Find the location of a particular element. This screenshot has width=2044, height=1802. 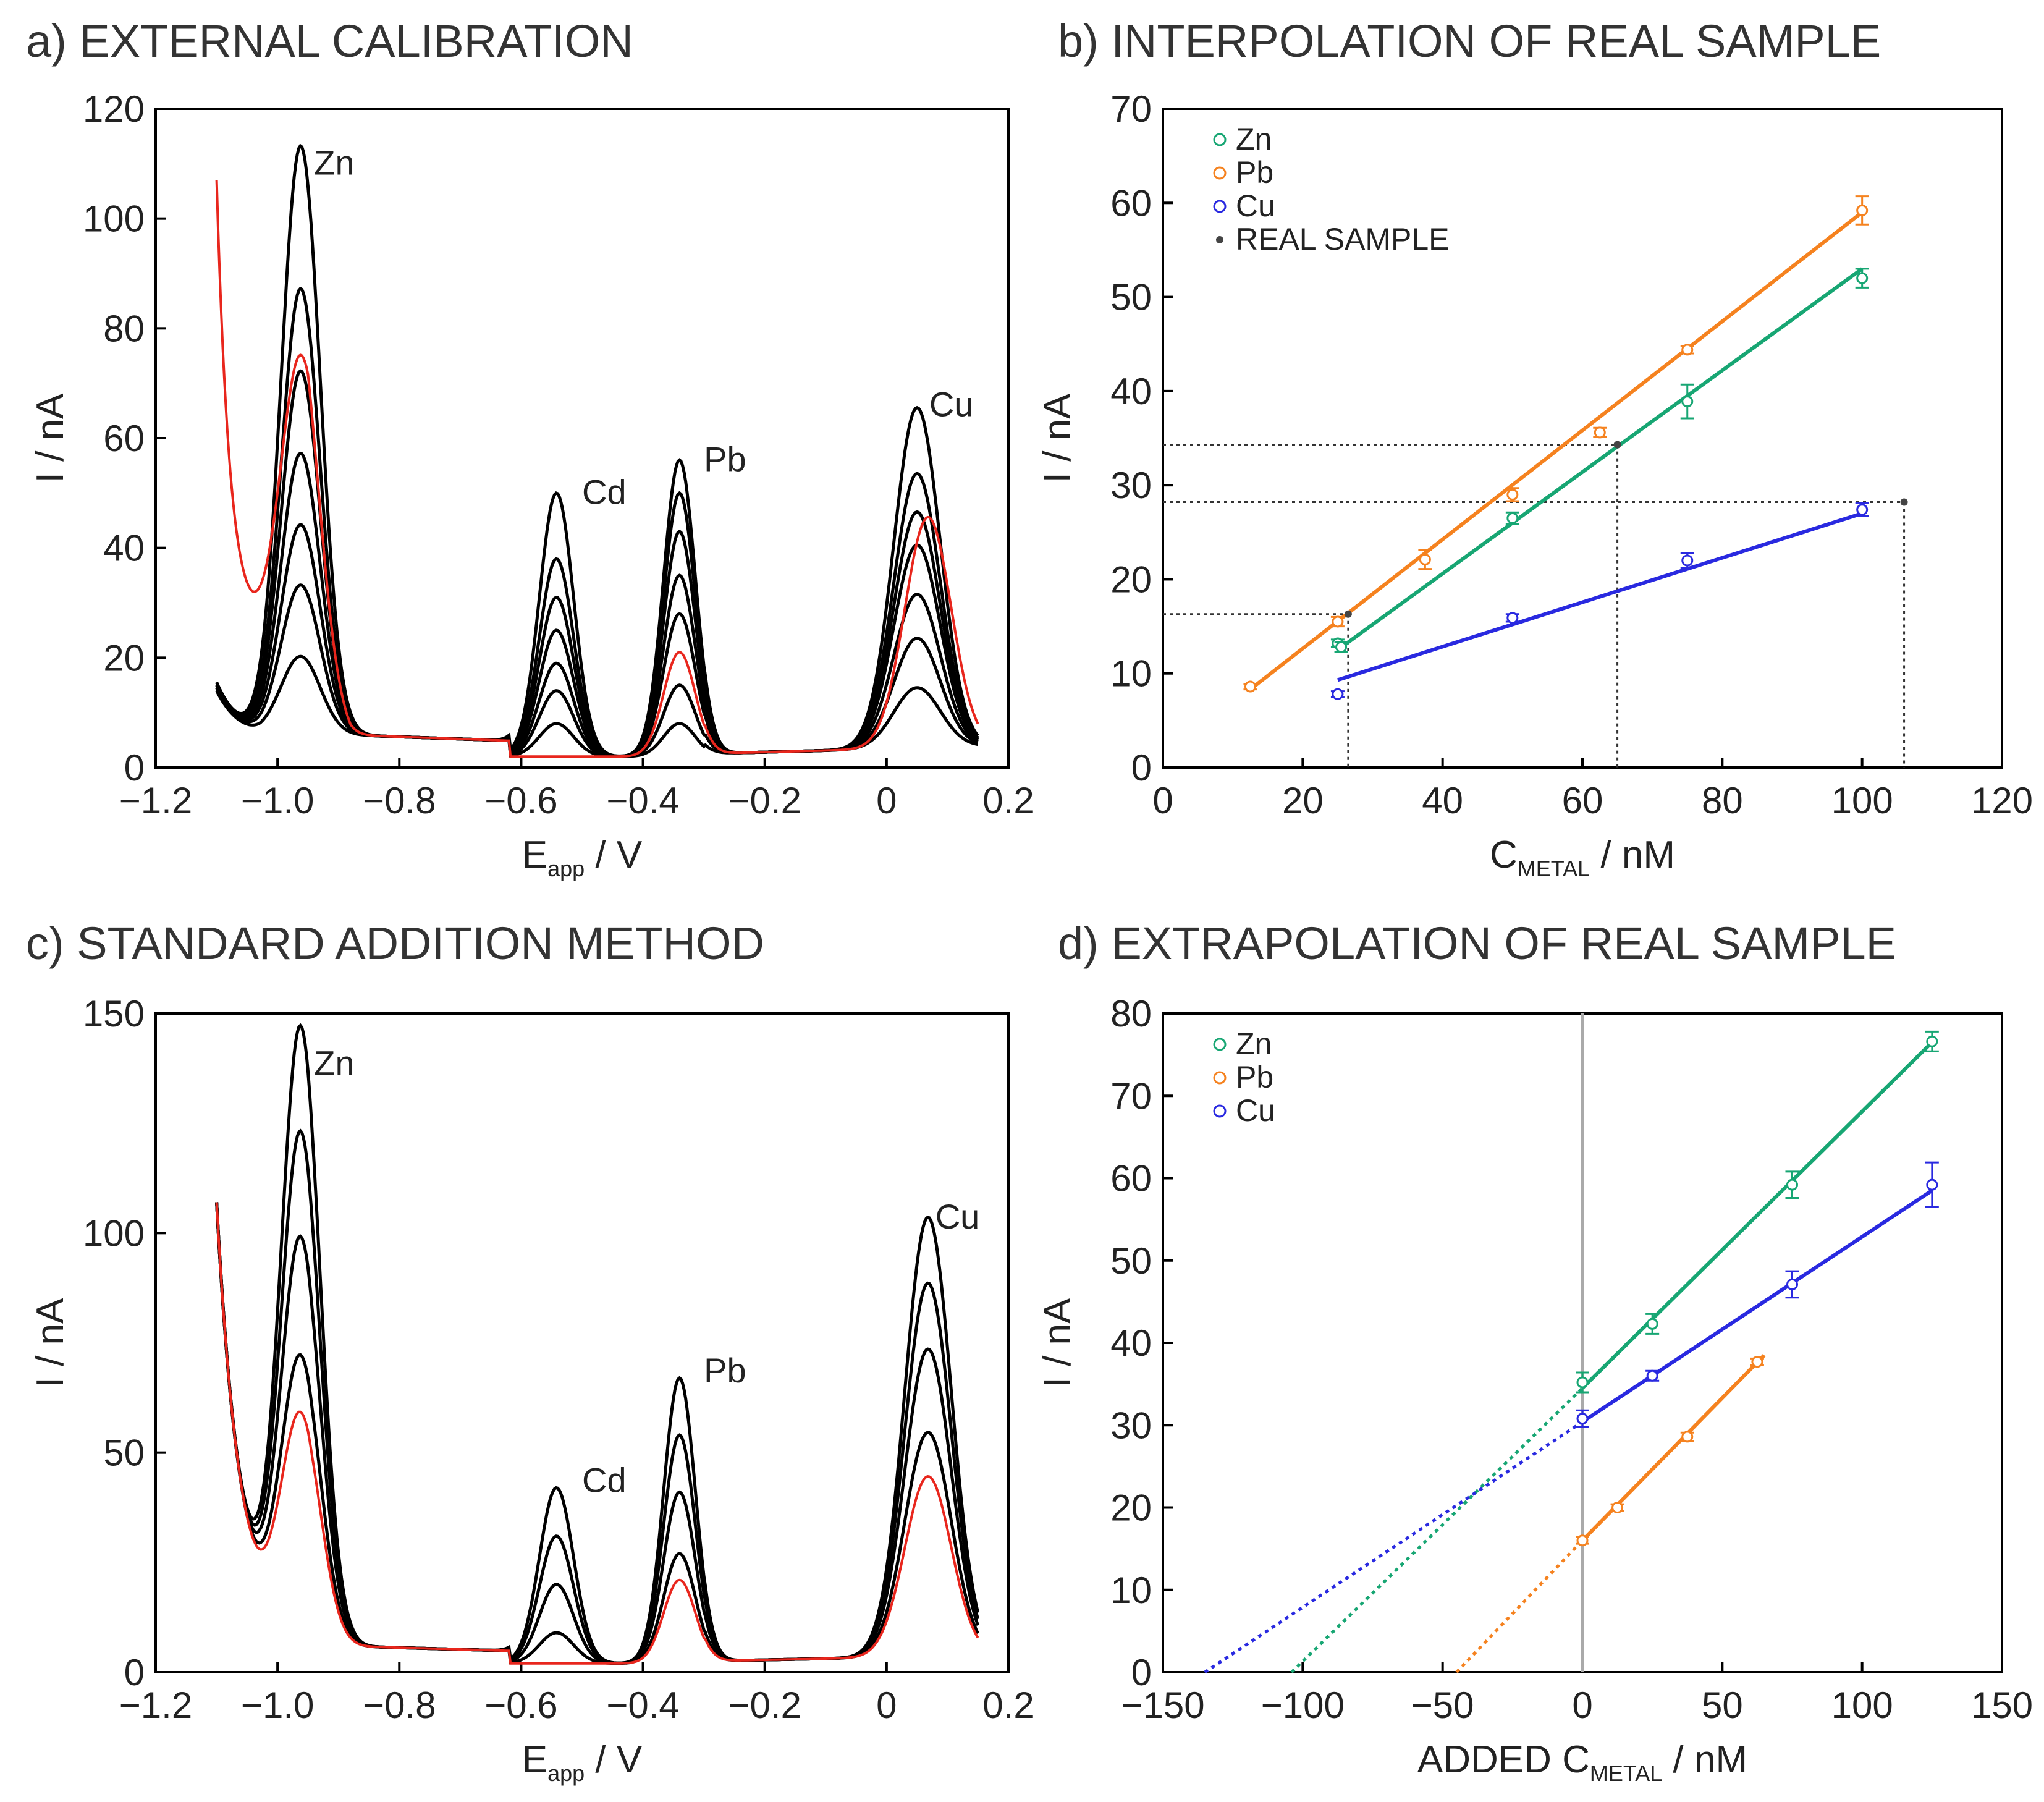

real-sample-point is located at coordinates (1348, 614).